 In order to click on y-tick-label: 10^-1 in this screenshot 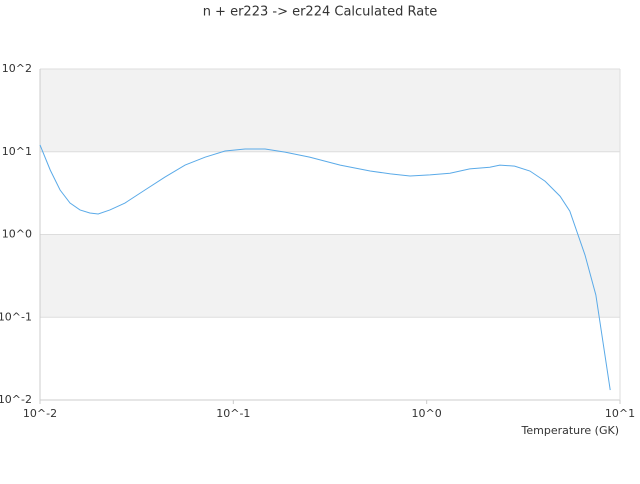, I will do `click(16, 316)`.